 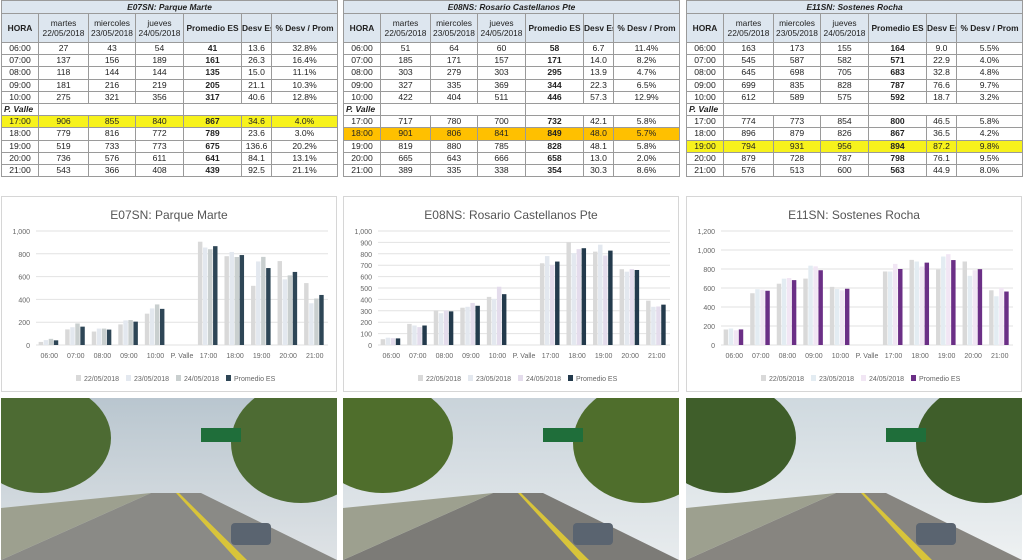 What do you see at coordinates (598, 170) in the screenshot?
I see `table-cell: 30.3` at bounding box center [598, 170].